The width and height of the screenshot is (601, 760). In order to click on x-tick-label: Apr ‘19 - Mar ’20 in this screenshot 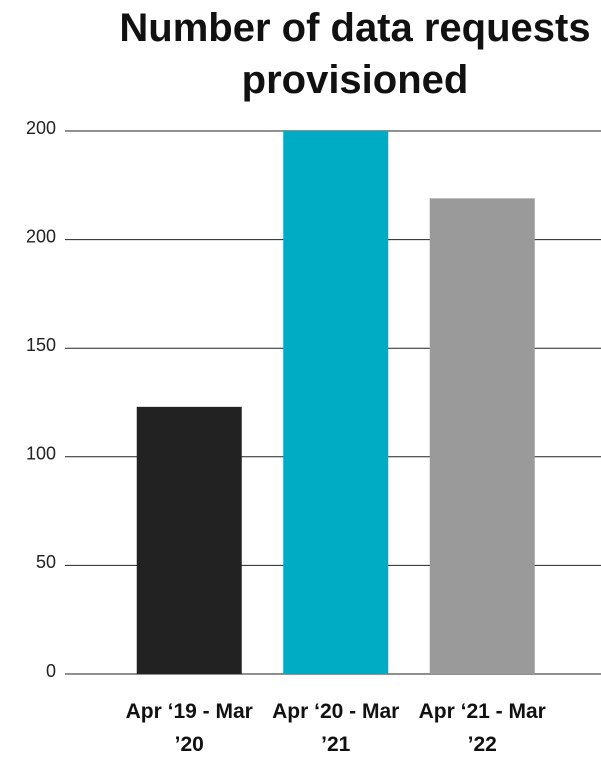, I will do `click(189, 728)`.